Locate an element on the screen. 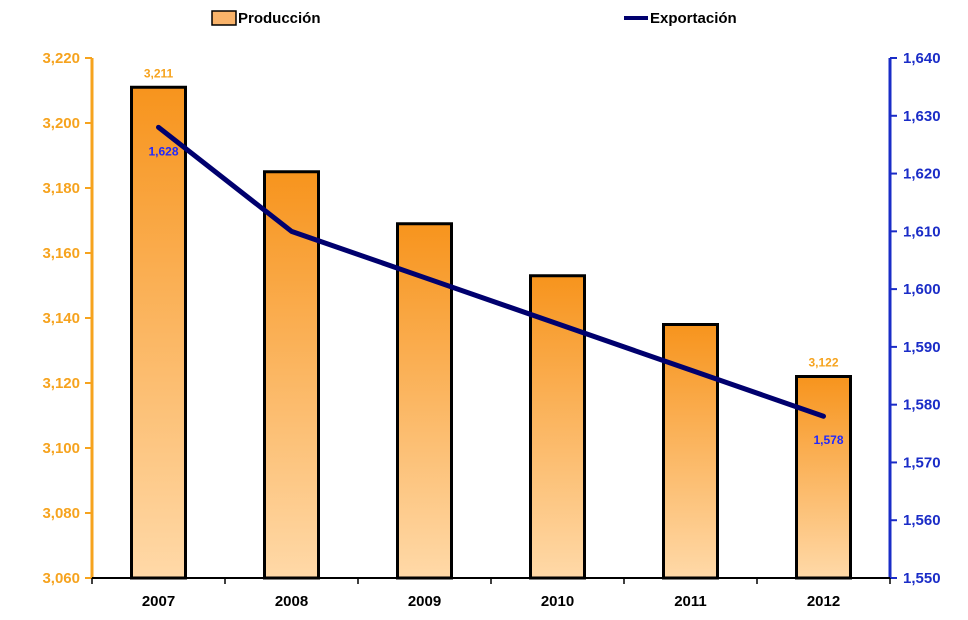 The height and width of the screenshot is (620, 968). y-right-tick-label: 1,620 is located at coordinates (922, 174).